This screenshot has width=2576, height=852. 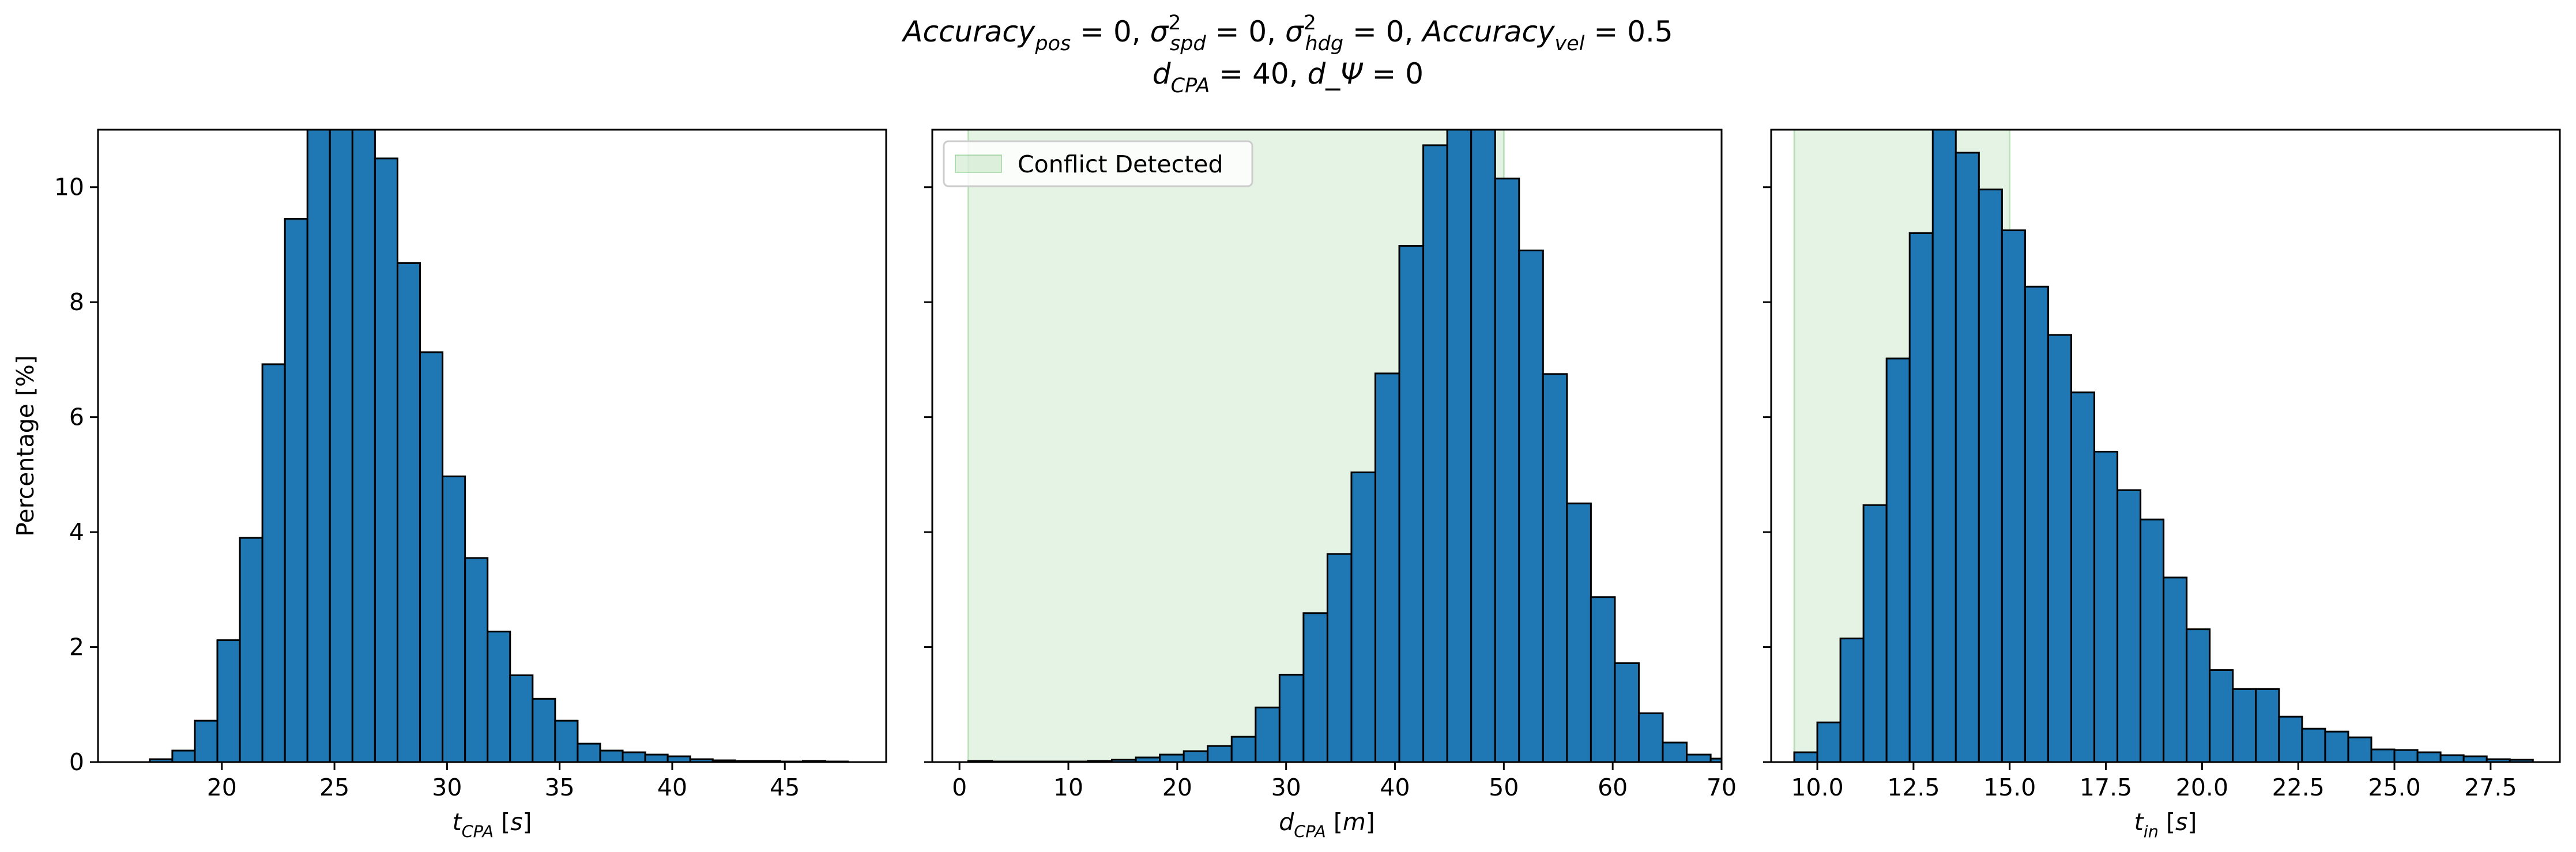 I want to click on x-tick-label: 12.5, so click(x=1913, y=787).